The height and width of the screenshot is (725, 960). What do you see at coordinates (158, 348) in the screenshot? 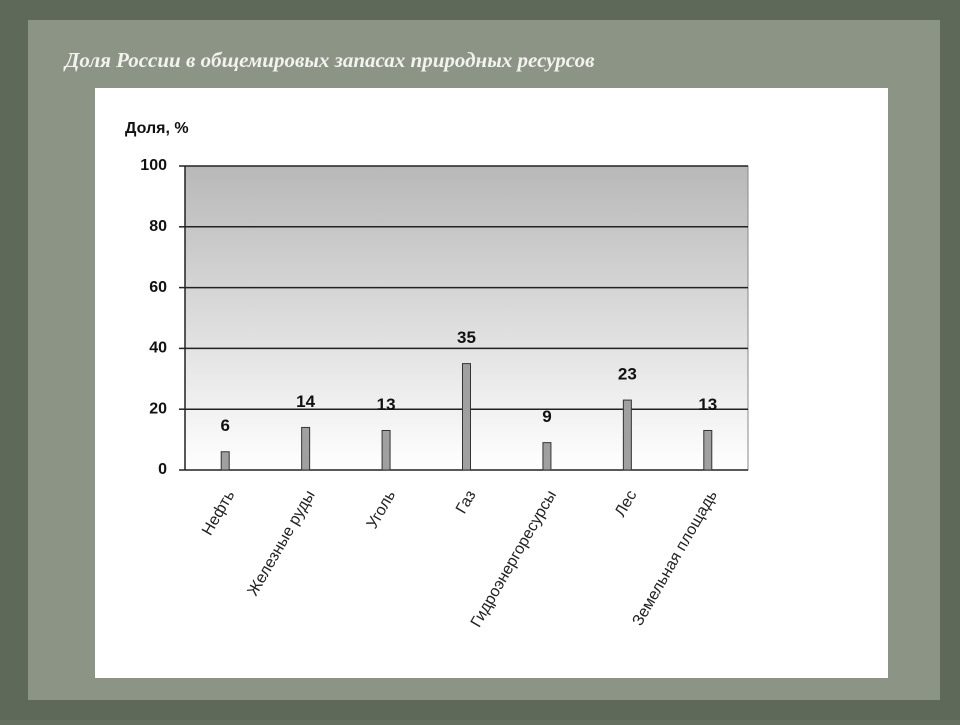
I see `y-tick-label: 40` at bounding box center [158, 348].